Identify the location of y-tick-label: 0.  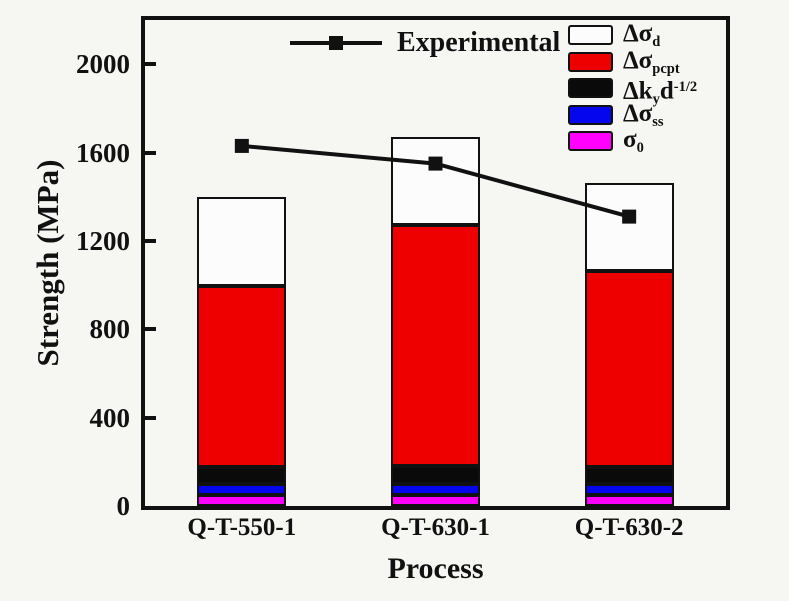
(123, 506).